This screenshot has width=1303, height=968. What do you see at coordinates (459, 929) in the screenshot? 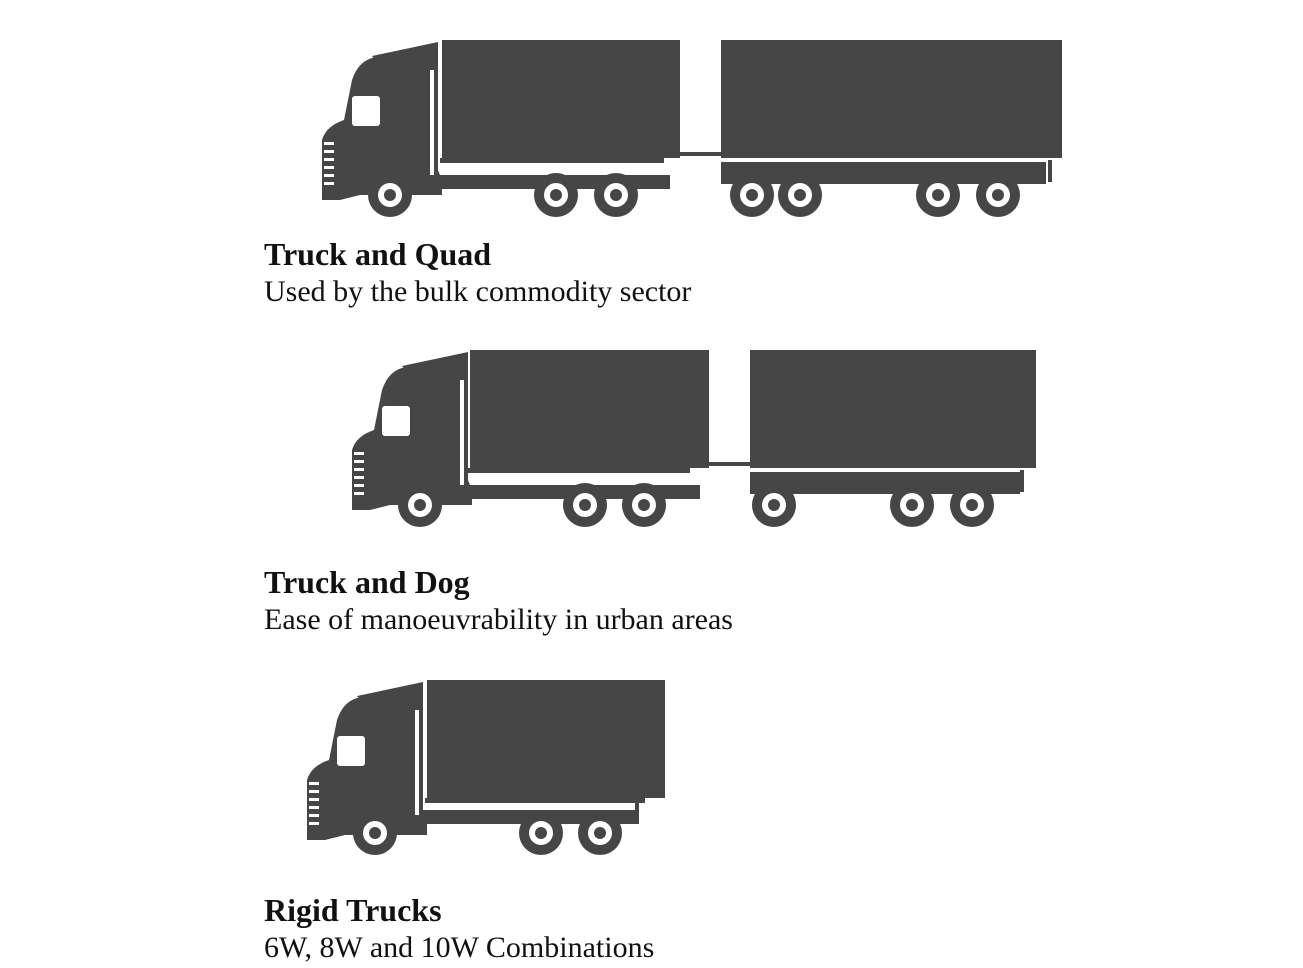
I see `rigid-trucks-caption: Rigid Trucks 6W, 8W and 10W Combinations` at bounding box center [459, 929].